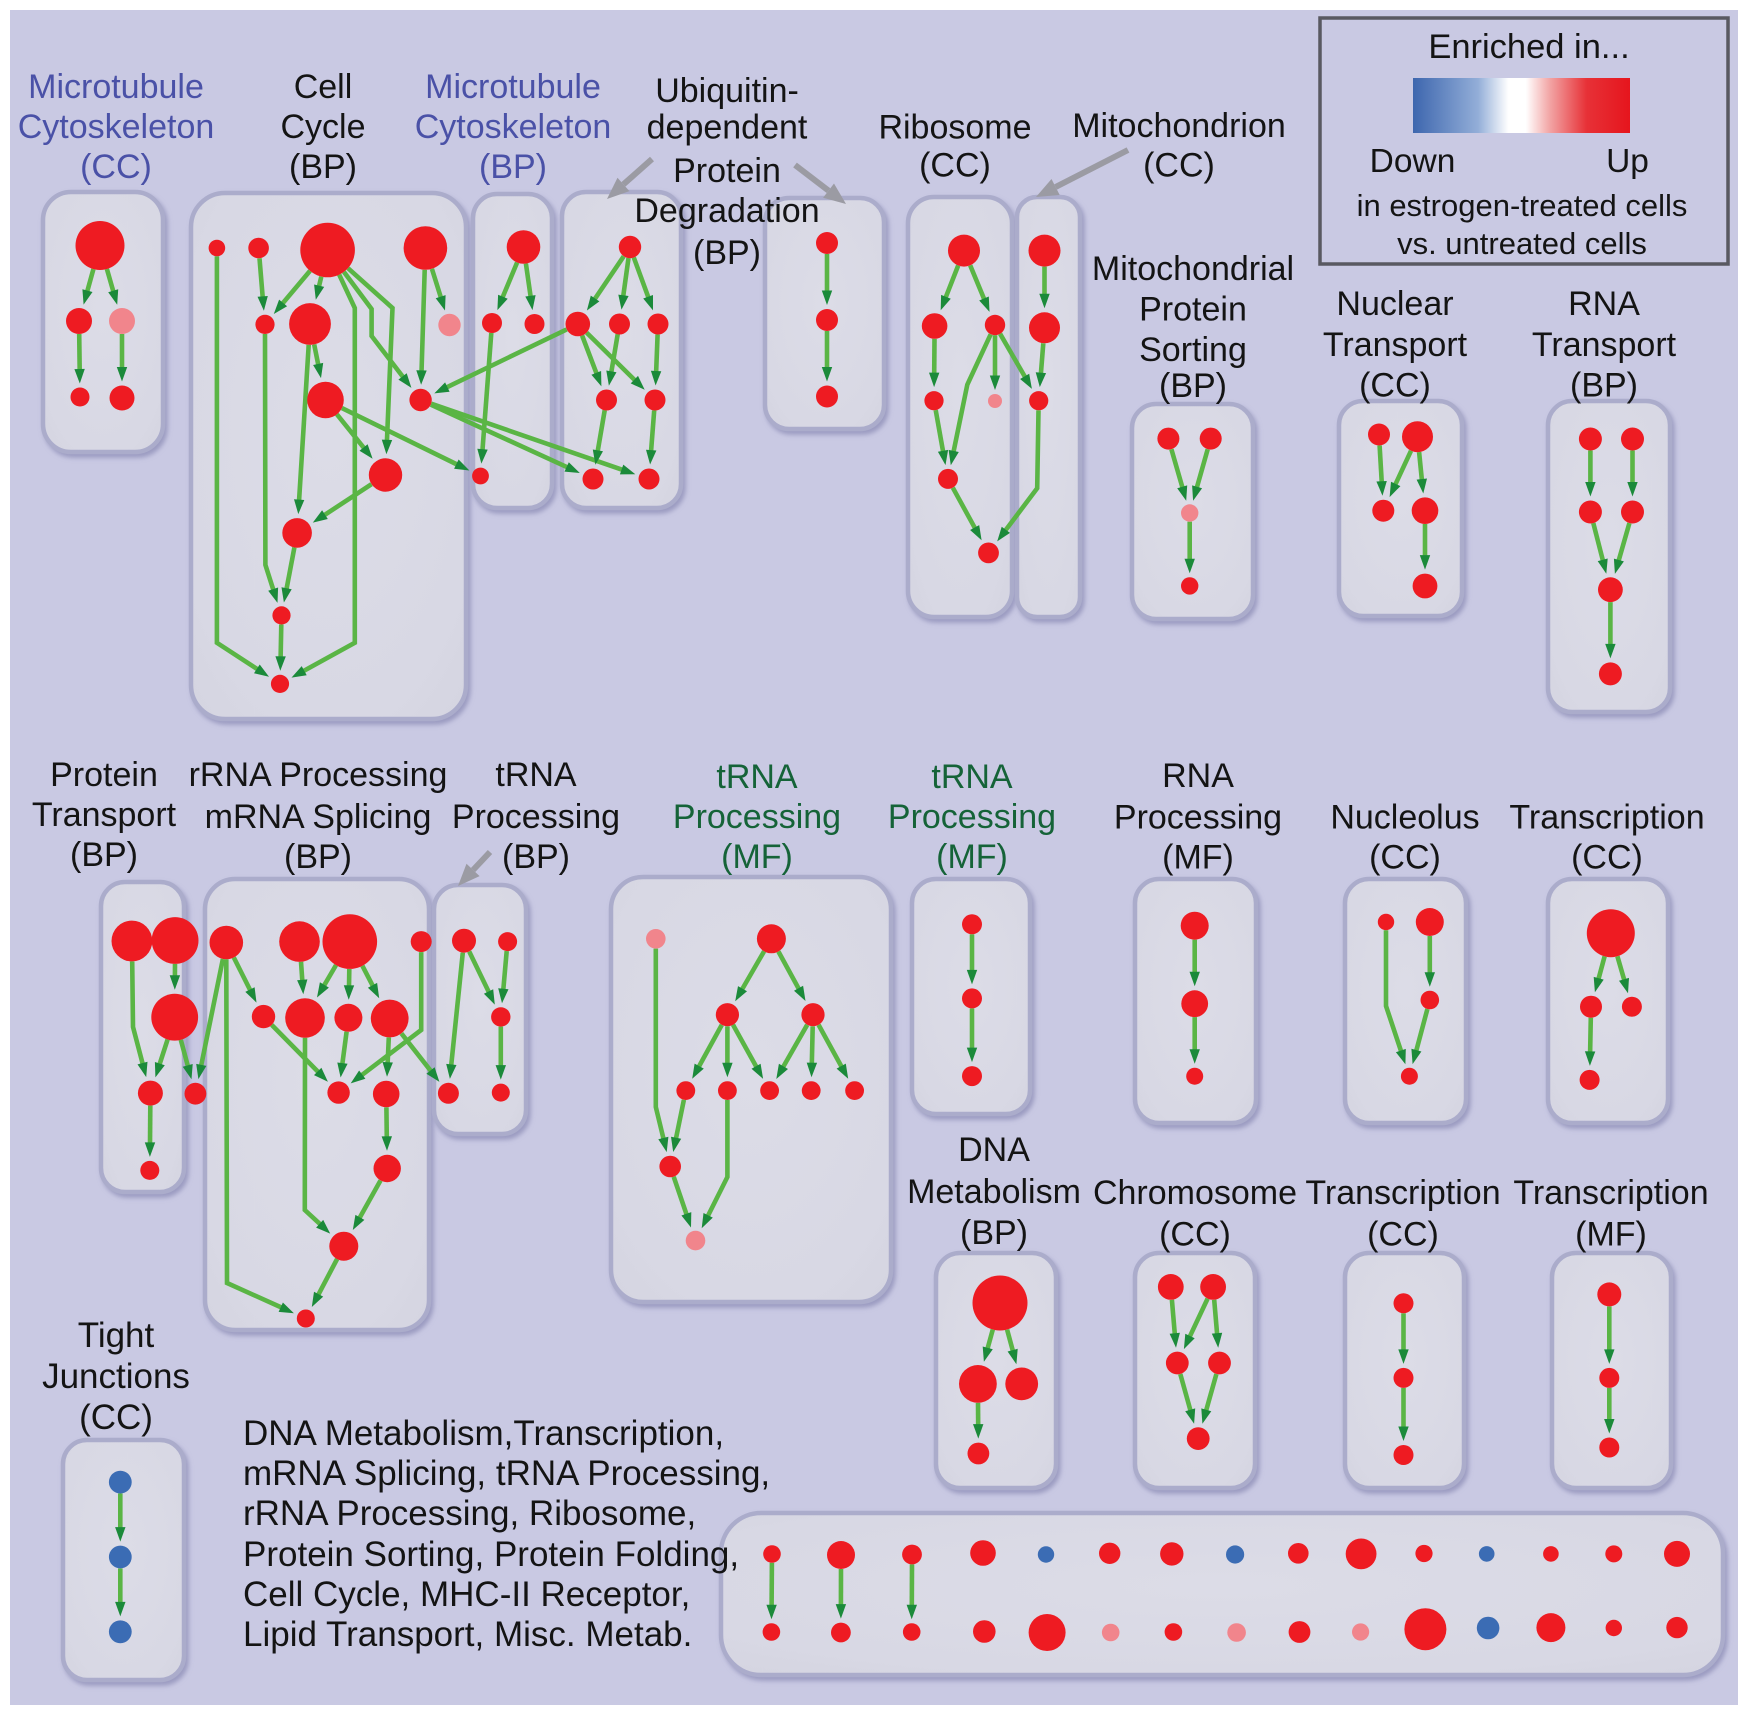 Image resolution: width=1750 pixels, height=1715 pixels. What do you see at coordinates (1627, 161) in the screenshot?
I see `svg-text: Up` at bounding box center [1627, 161].